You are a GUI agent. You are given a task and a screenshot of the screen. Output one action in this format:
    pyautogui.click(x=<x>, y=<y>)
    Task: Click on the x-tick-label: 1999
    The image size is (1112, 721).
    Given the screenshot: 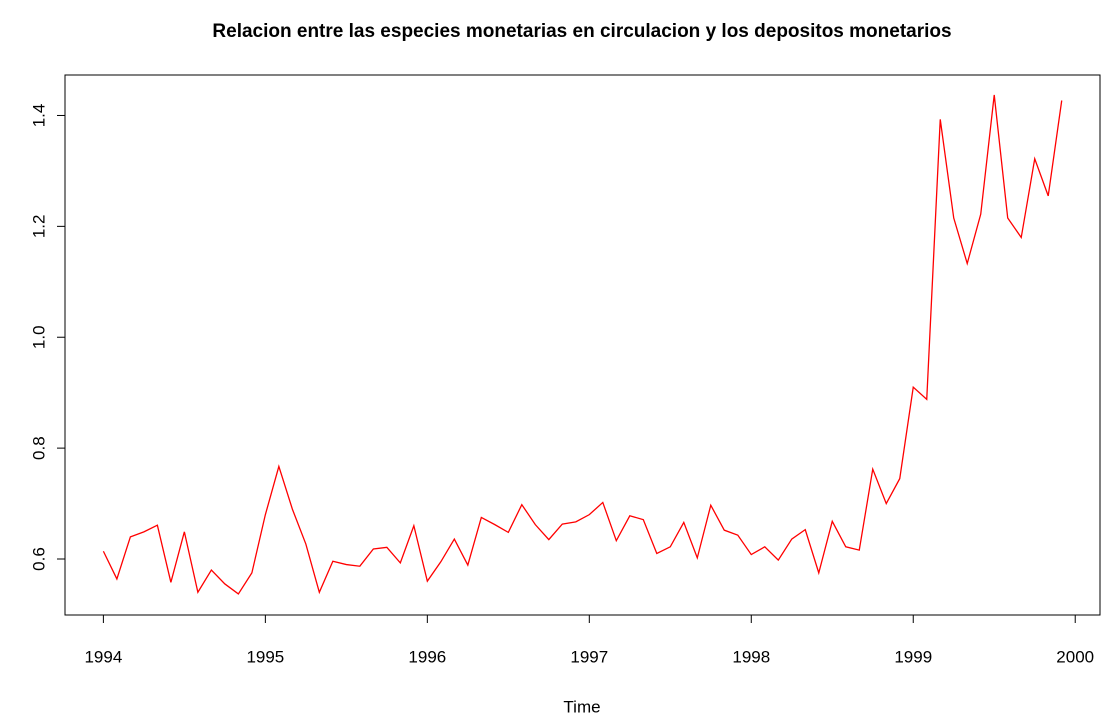 What is the action you would take?
    pyautogui.click(x=913, y=656)
    